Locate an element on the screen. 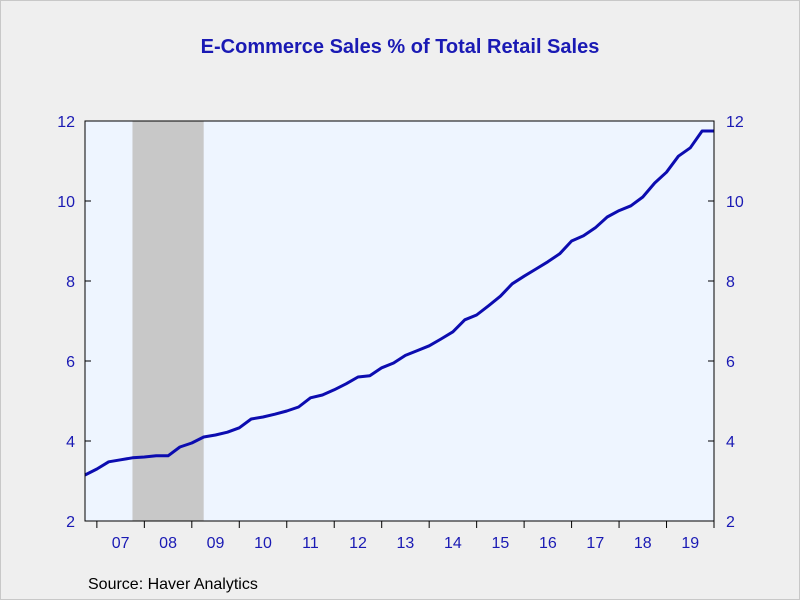 The width and height of the screenshot is (800, 600). x-tick-label: 10 is located at coordinates (263, 543).